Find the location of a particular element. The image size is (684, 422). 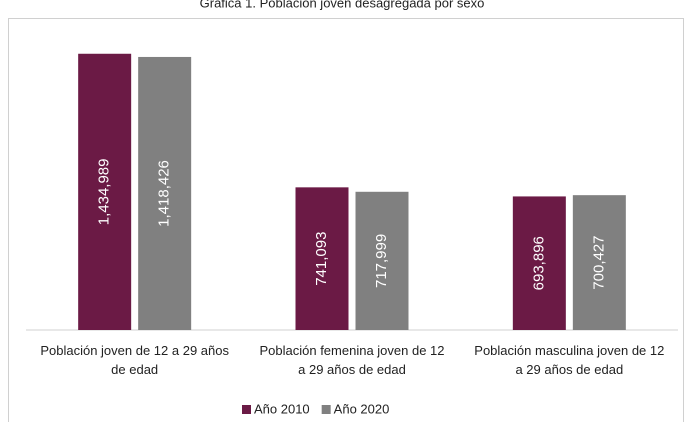

data-label: 1,434,989 is located at coordinates (104, 192).